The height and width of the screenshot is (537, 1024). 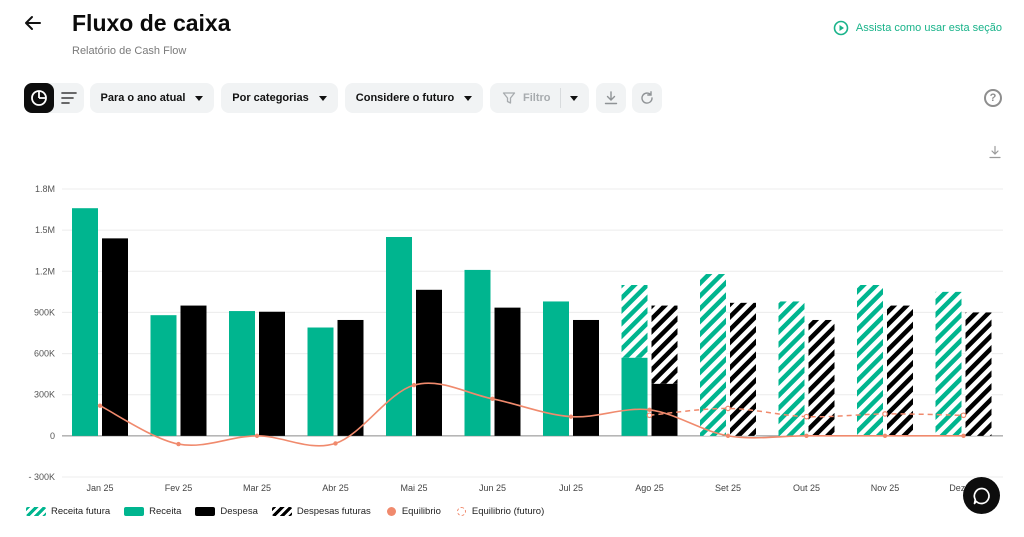 I want to click on legend-dot-salmon, so click(x=391, y=511).